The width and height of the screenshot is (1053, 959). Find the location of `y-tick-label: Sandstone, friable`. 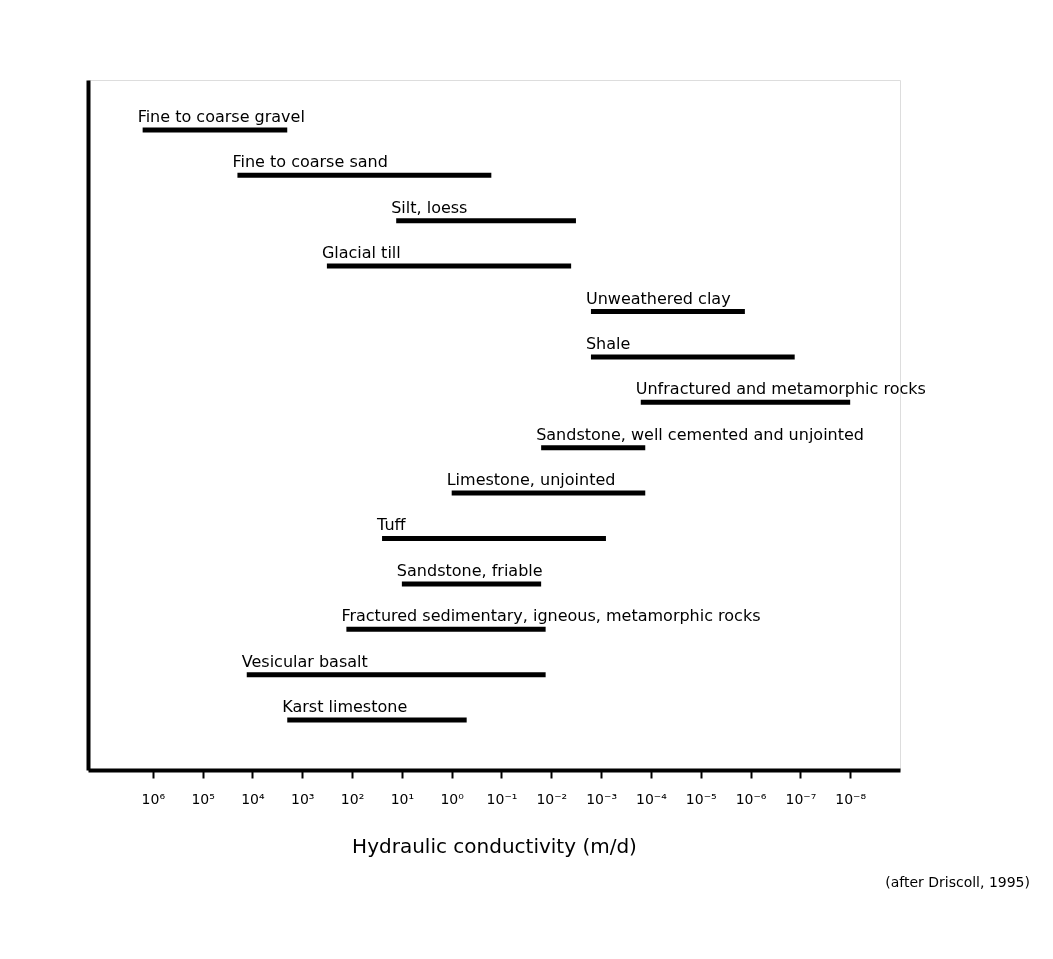

y-tick-label: Sandstone, friable is located at coordinates (469, 570).